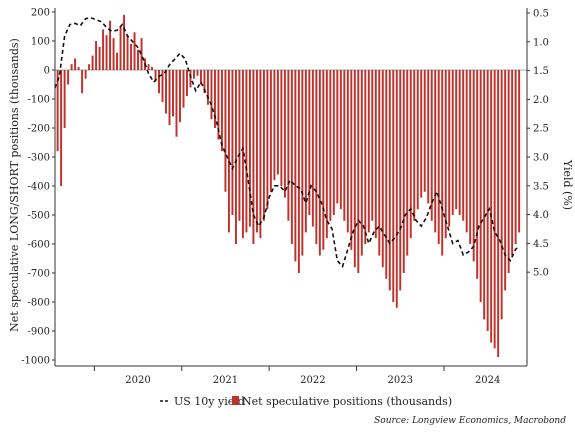 This screenshot has width=575, height=434. I want to click on right-tick-label: 5.0, so click(541, 273).